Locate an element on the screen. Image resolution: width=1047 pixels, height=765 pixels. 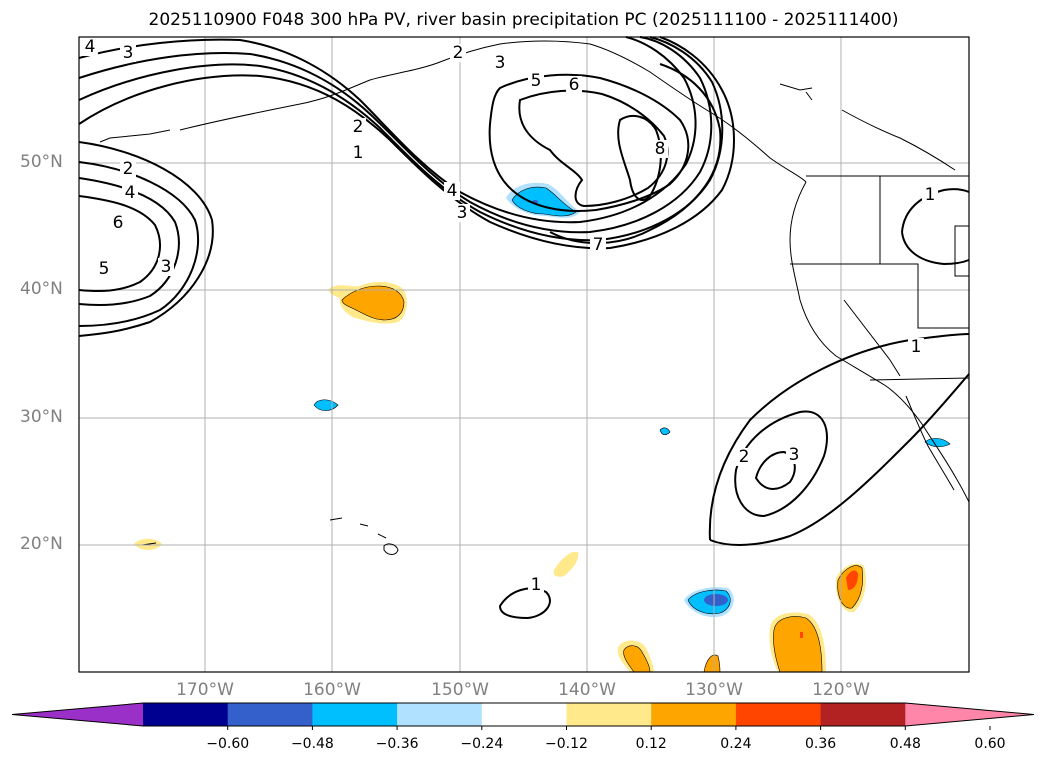
lon-label-140w: 140°W is located at coordinates (587, 690).